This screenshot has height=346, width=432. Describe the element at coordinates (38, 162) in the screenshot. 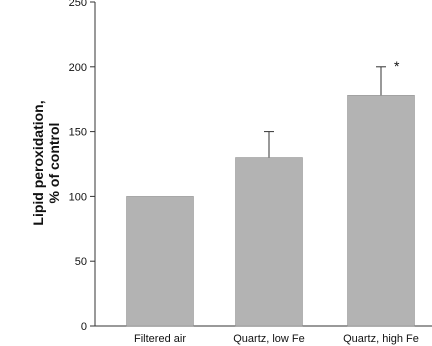

I see `y-axis-title-line1: Lipid peroxidation,` at that location.